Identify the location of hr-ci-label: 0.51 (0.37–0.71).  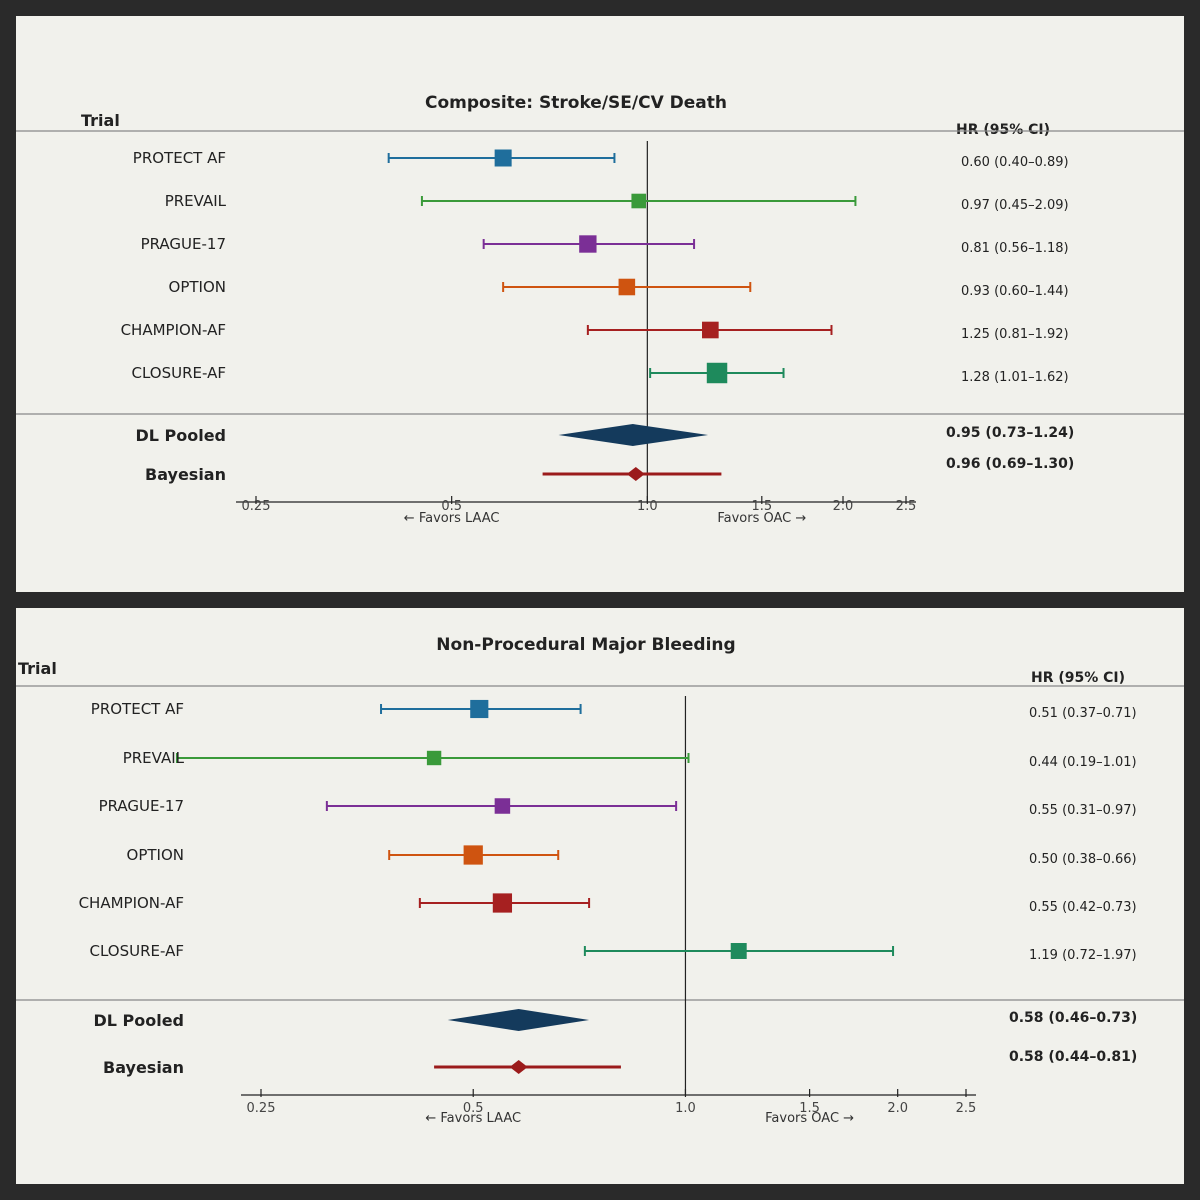
(1083, 713).